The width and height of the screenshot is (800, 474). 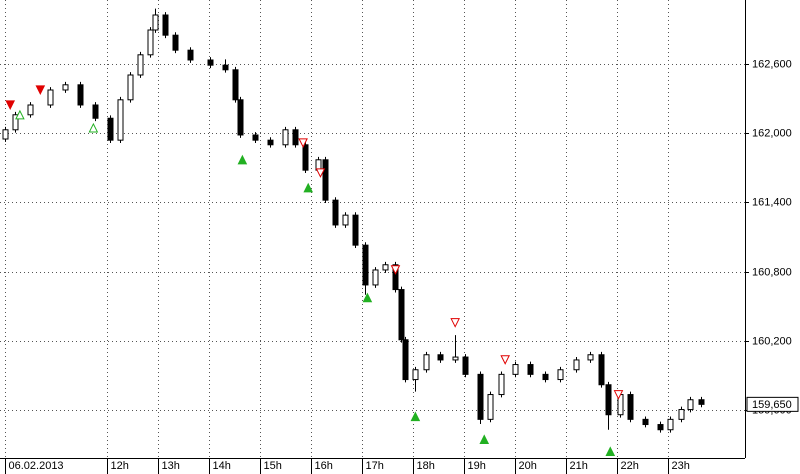 I want to click on x-tick-label: 17h, so click(x=375, y=466).